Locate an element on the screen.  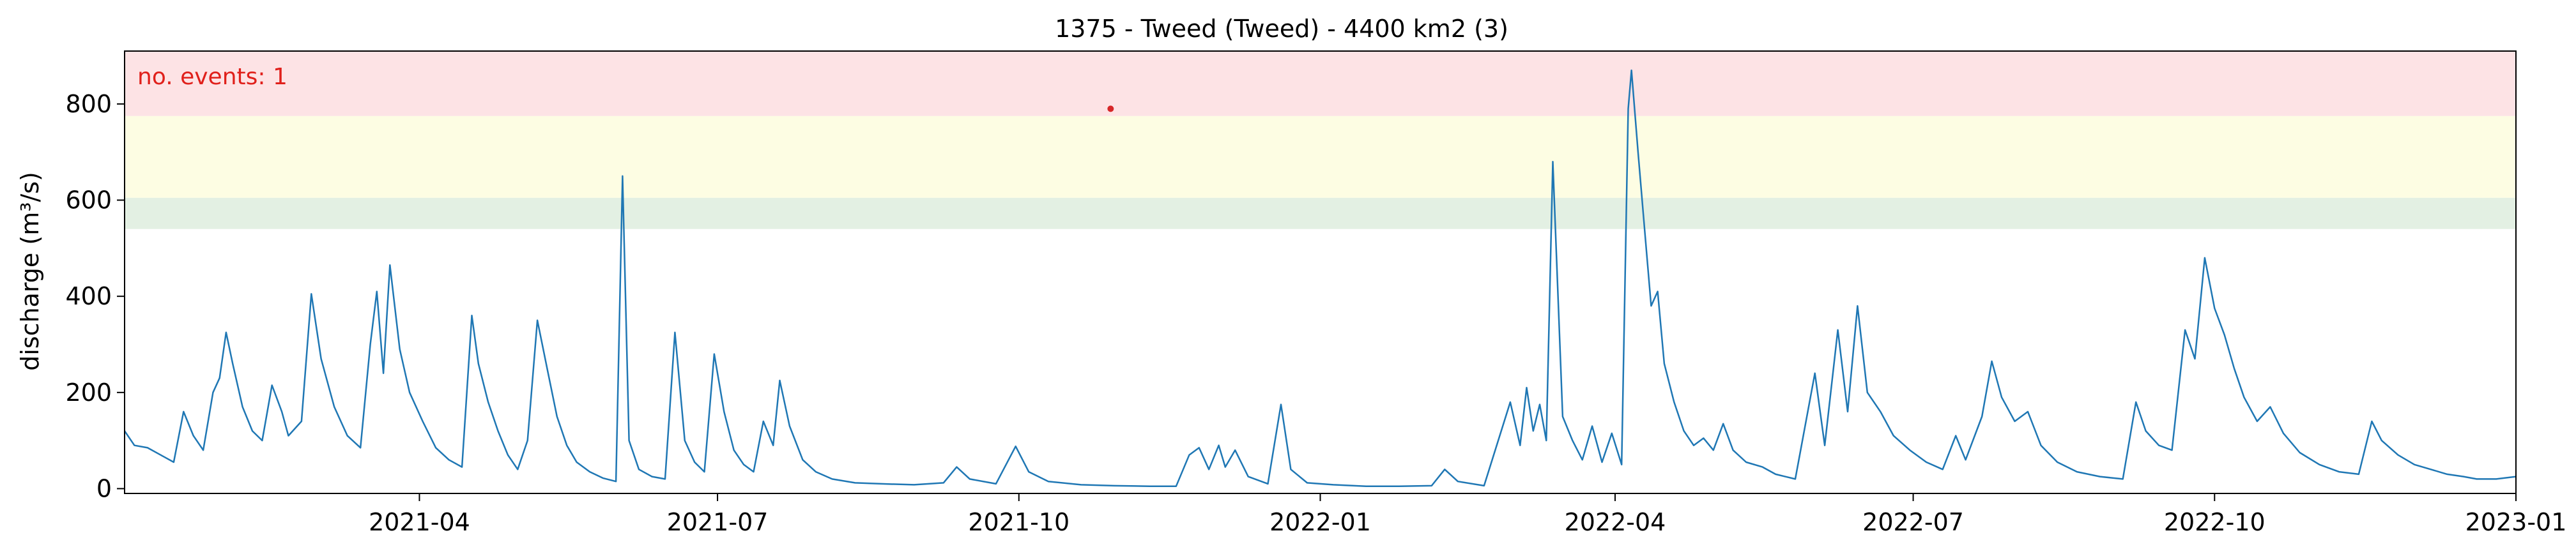
y-tick-label: 400 is located at coordinates (88, 296).